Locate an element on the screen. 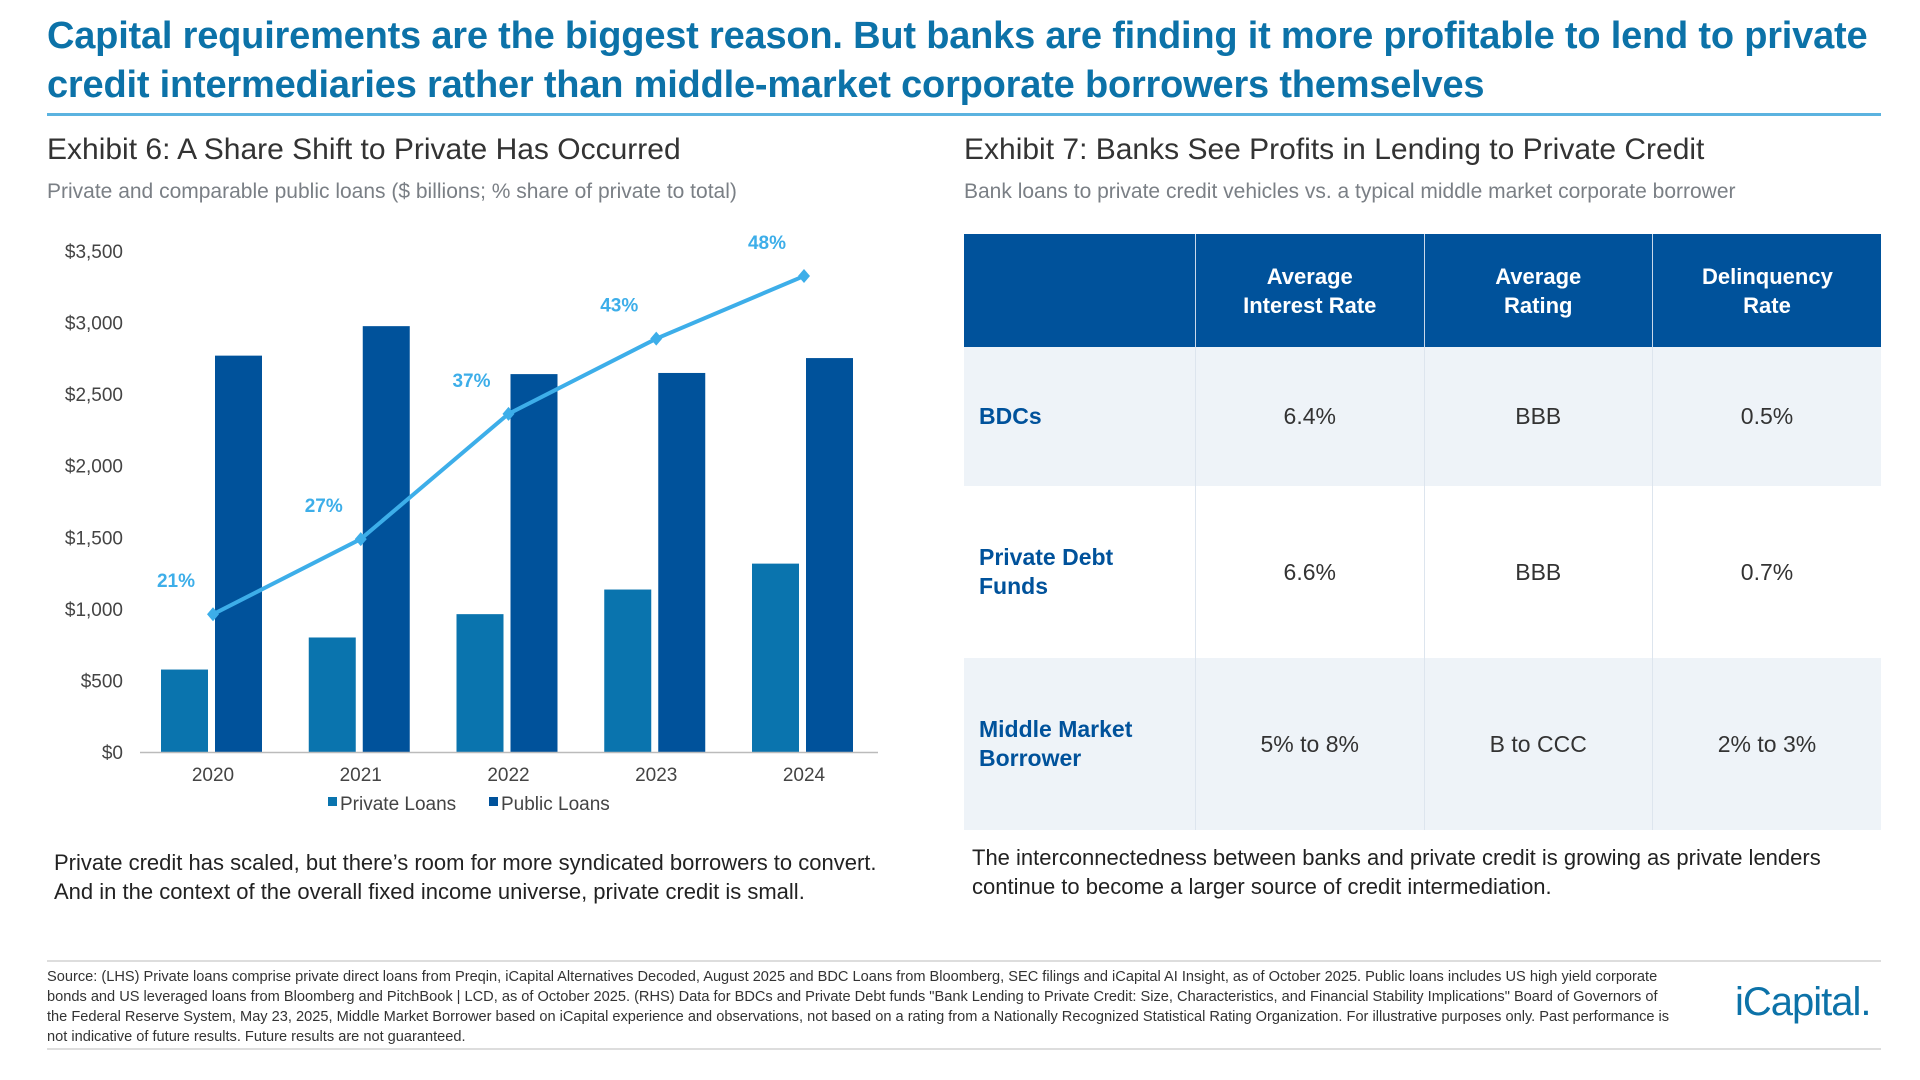  row-label: Private Debt Funds is located at coordinates (1046, 571).